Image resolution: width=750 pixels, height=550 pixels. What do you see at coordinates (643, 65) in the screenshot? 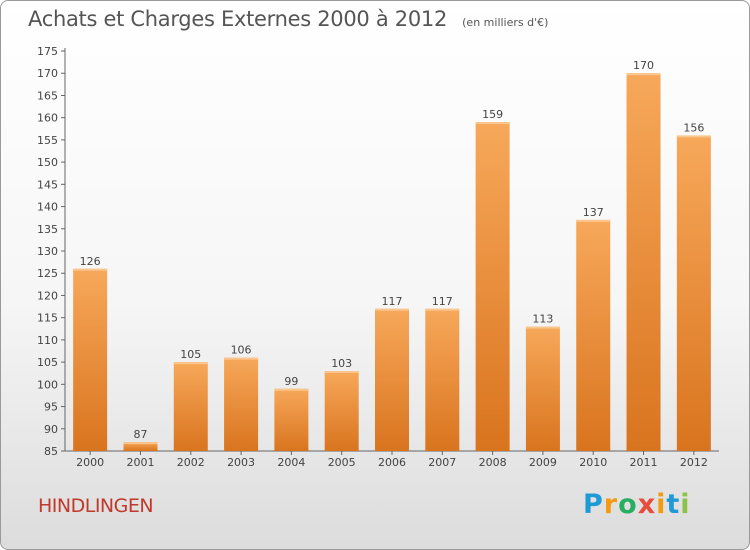
I see `data-label: 170` at bounding box center [643, 65].